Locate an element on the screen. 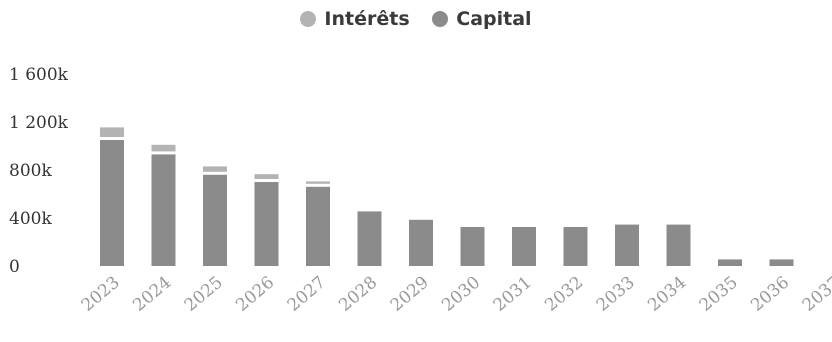  legend-swatch-capital is located at coordinates (440, 19).